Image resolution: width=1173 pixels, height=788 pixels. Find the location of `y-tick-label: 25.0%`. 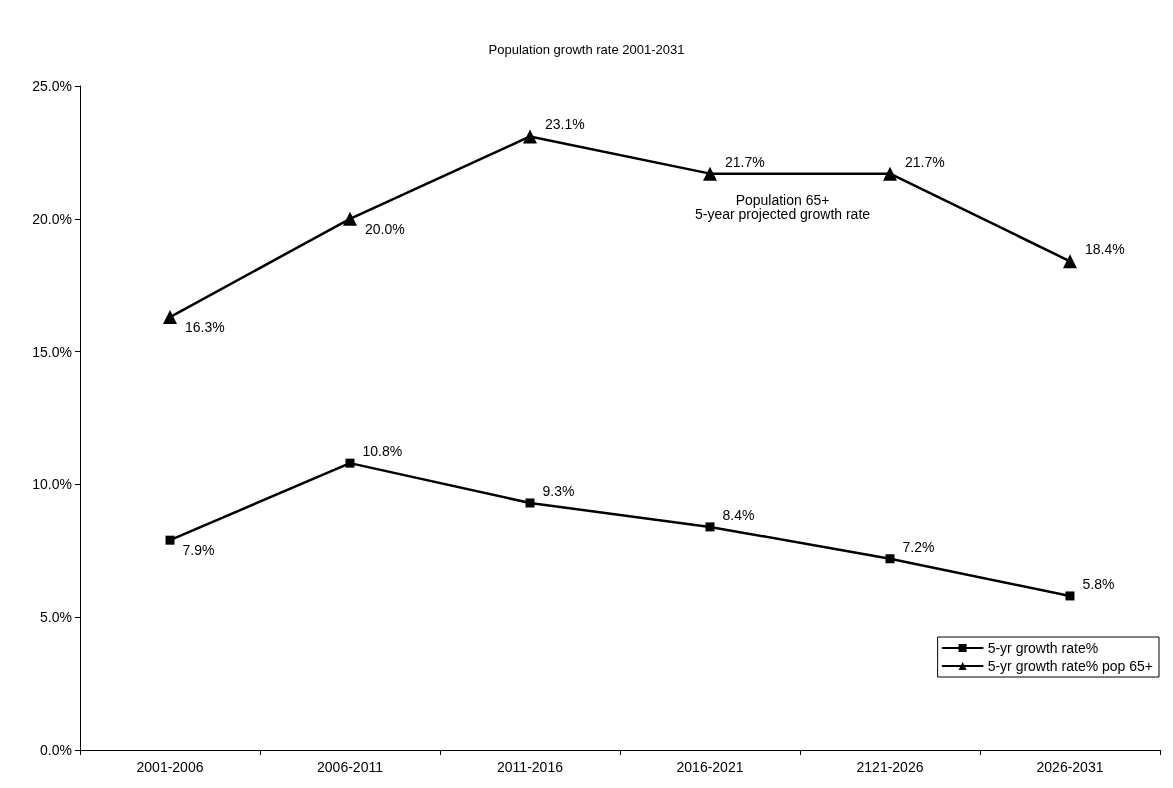

y-tick-label: 25.0% is located at coordinates (52, 86).